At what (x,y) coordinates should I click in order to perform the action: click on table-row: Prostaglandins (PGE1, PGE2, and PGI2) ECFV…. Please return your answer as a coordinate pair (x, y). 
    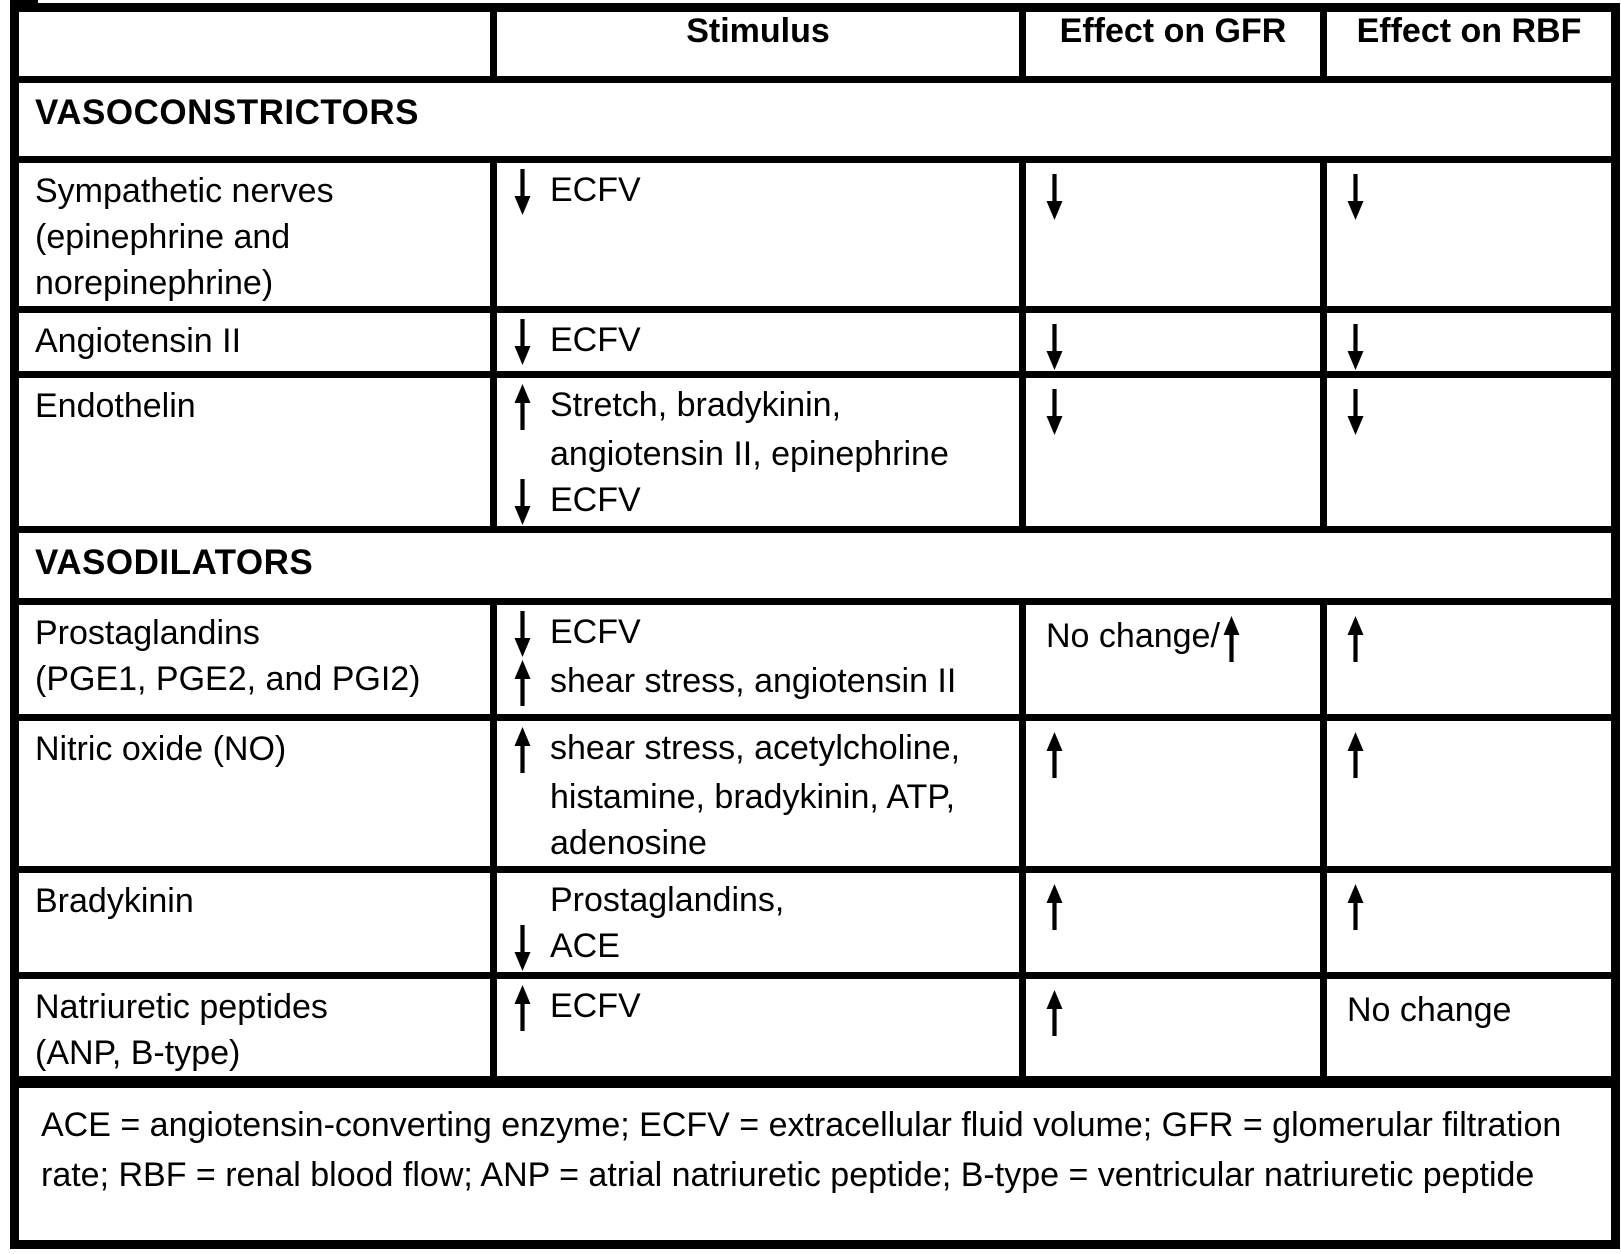
    Looking at the image, I should click on (815, 659).